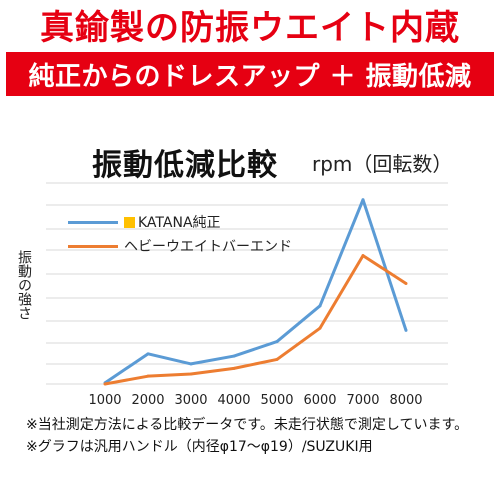  Describe the element at coordinates (147, 400) in the screenshot. I see `x-tick-label: 2000` at that location.